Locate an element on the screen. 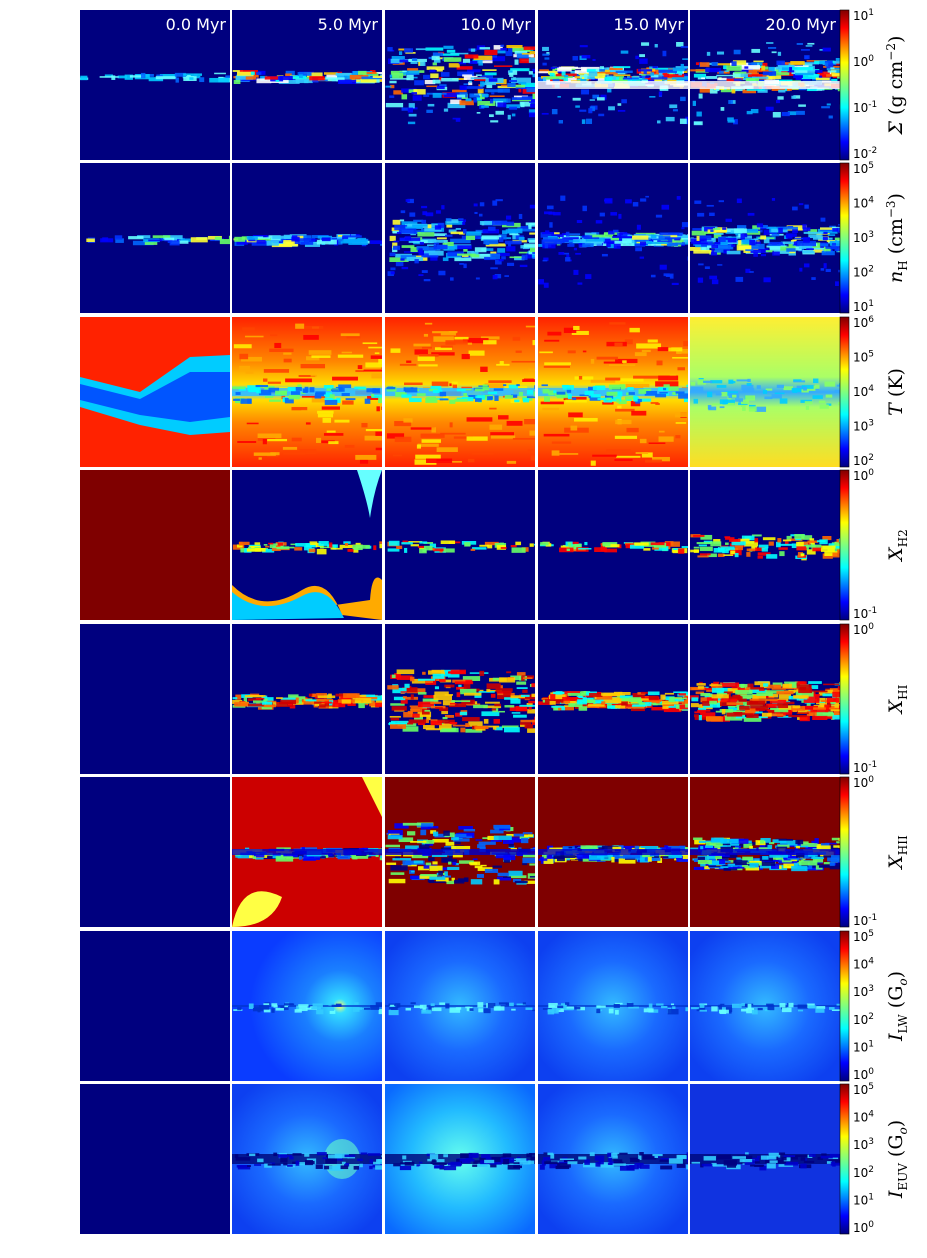  panel-r1-c3 is located at coordinates (460, 85).